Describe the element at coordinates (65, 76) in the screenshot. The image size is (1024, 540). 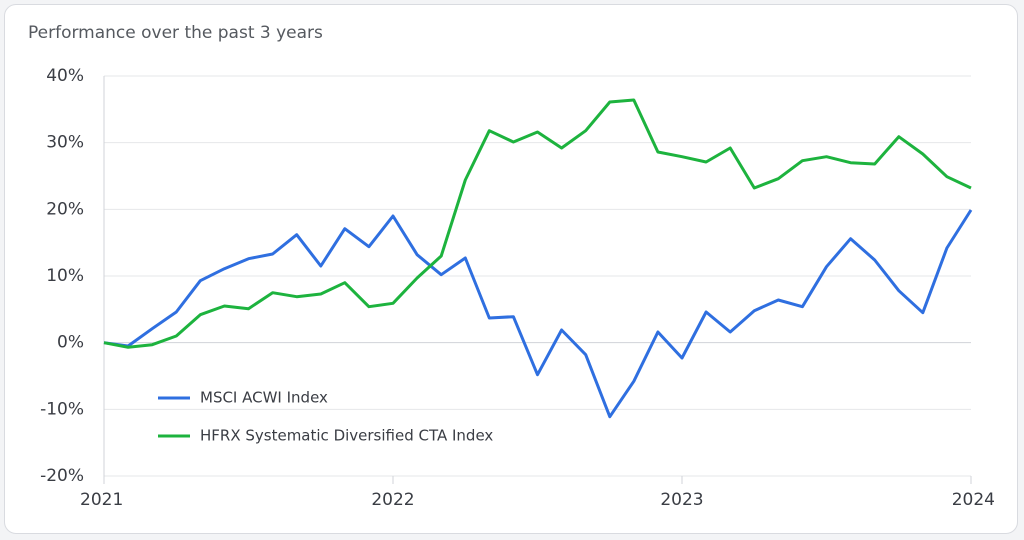
I see `y-tick-label: 40%` at that location.